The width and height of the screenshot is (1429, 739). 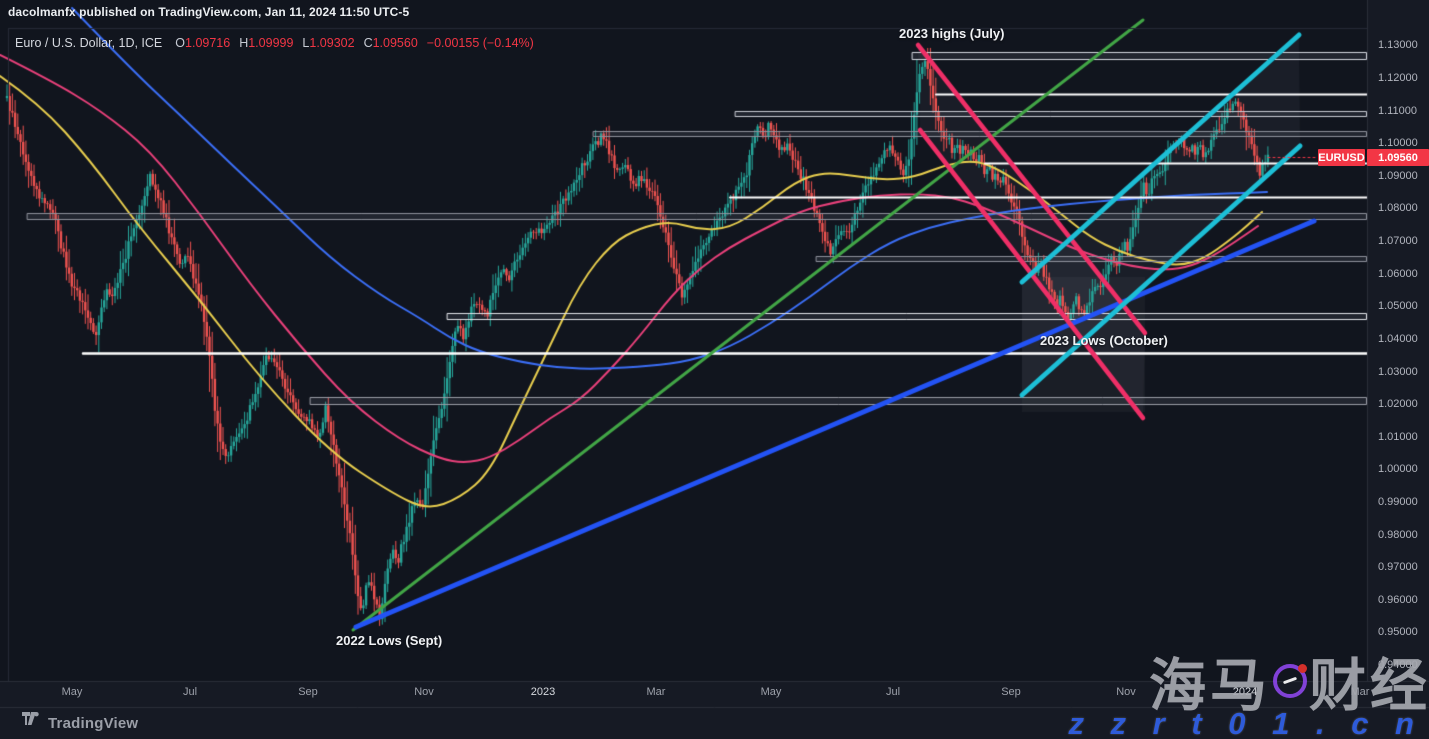 I want to click on time-tick-year: 2023, so click(x=543, y=692).